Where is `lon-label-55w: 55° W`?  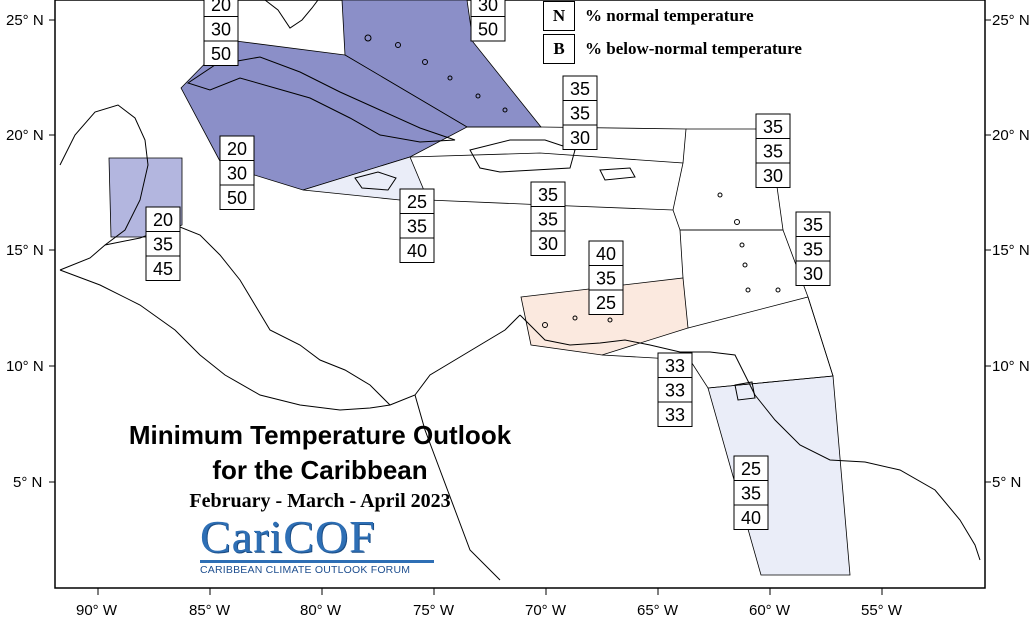 lon-label-55w: 55° W is located at coordinates (882, 610).